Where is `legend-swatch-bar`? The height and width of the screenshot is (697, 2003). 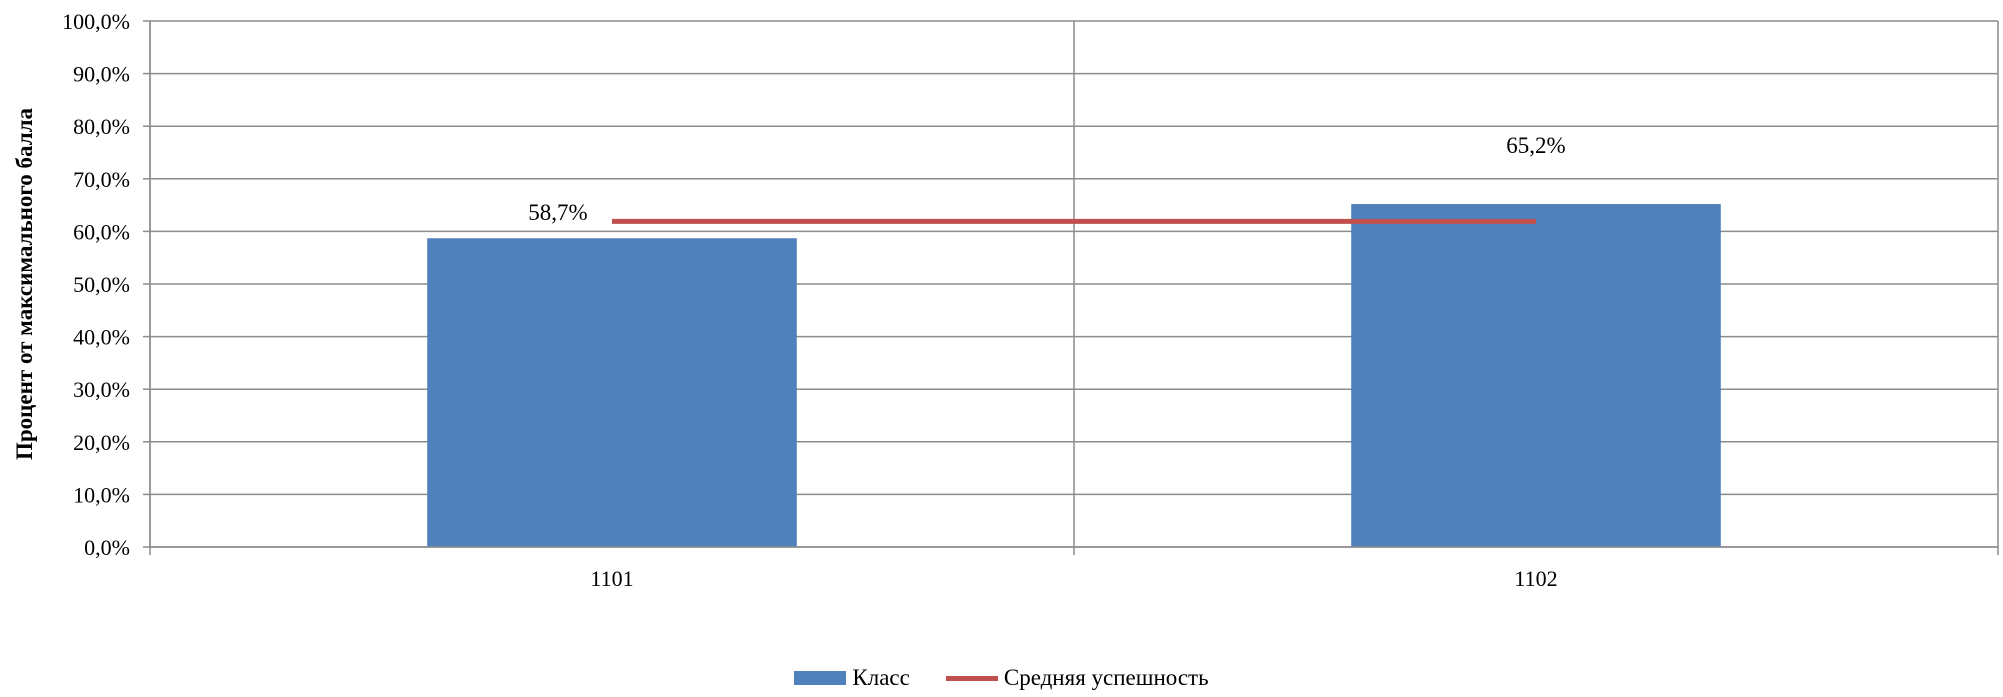 legend-swatch-bar is located at coordinates (820, 678).